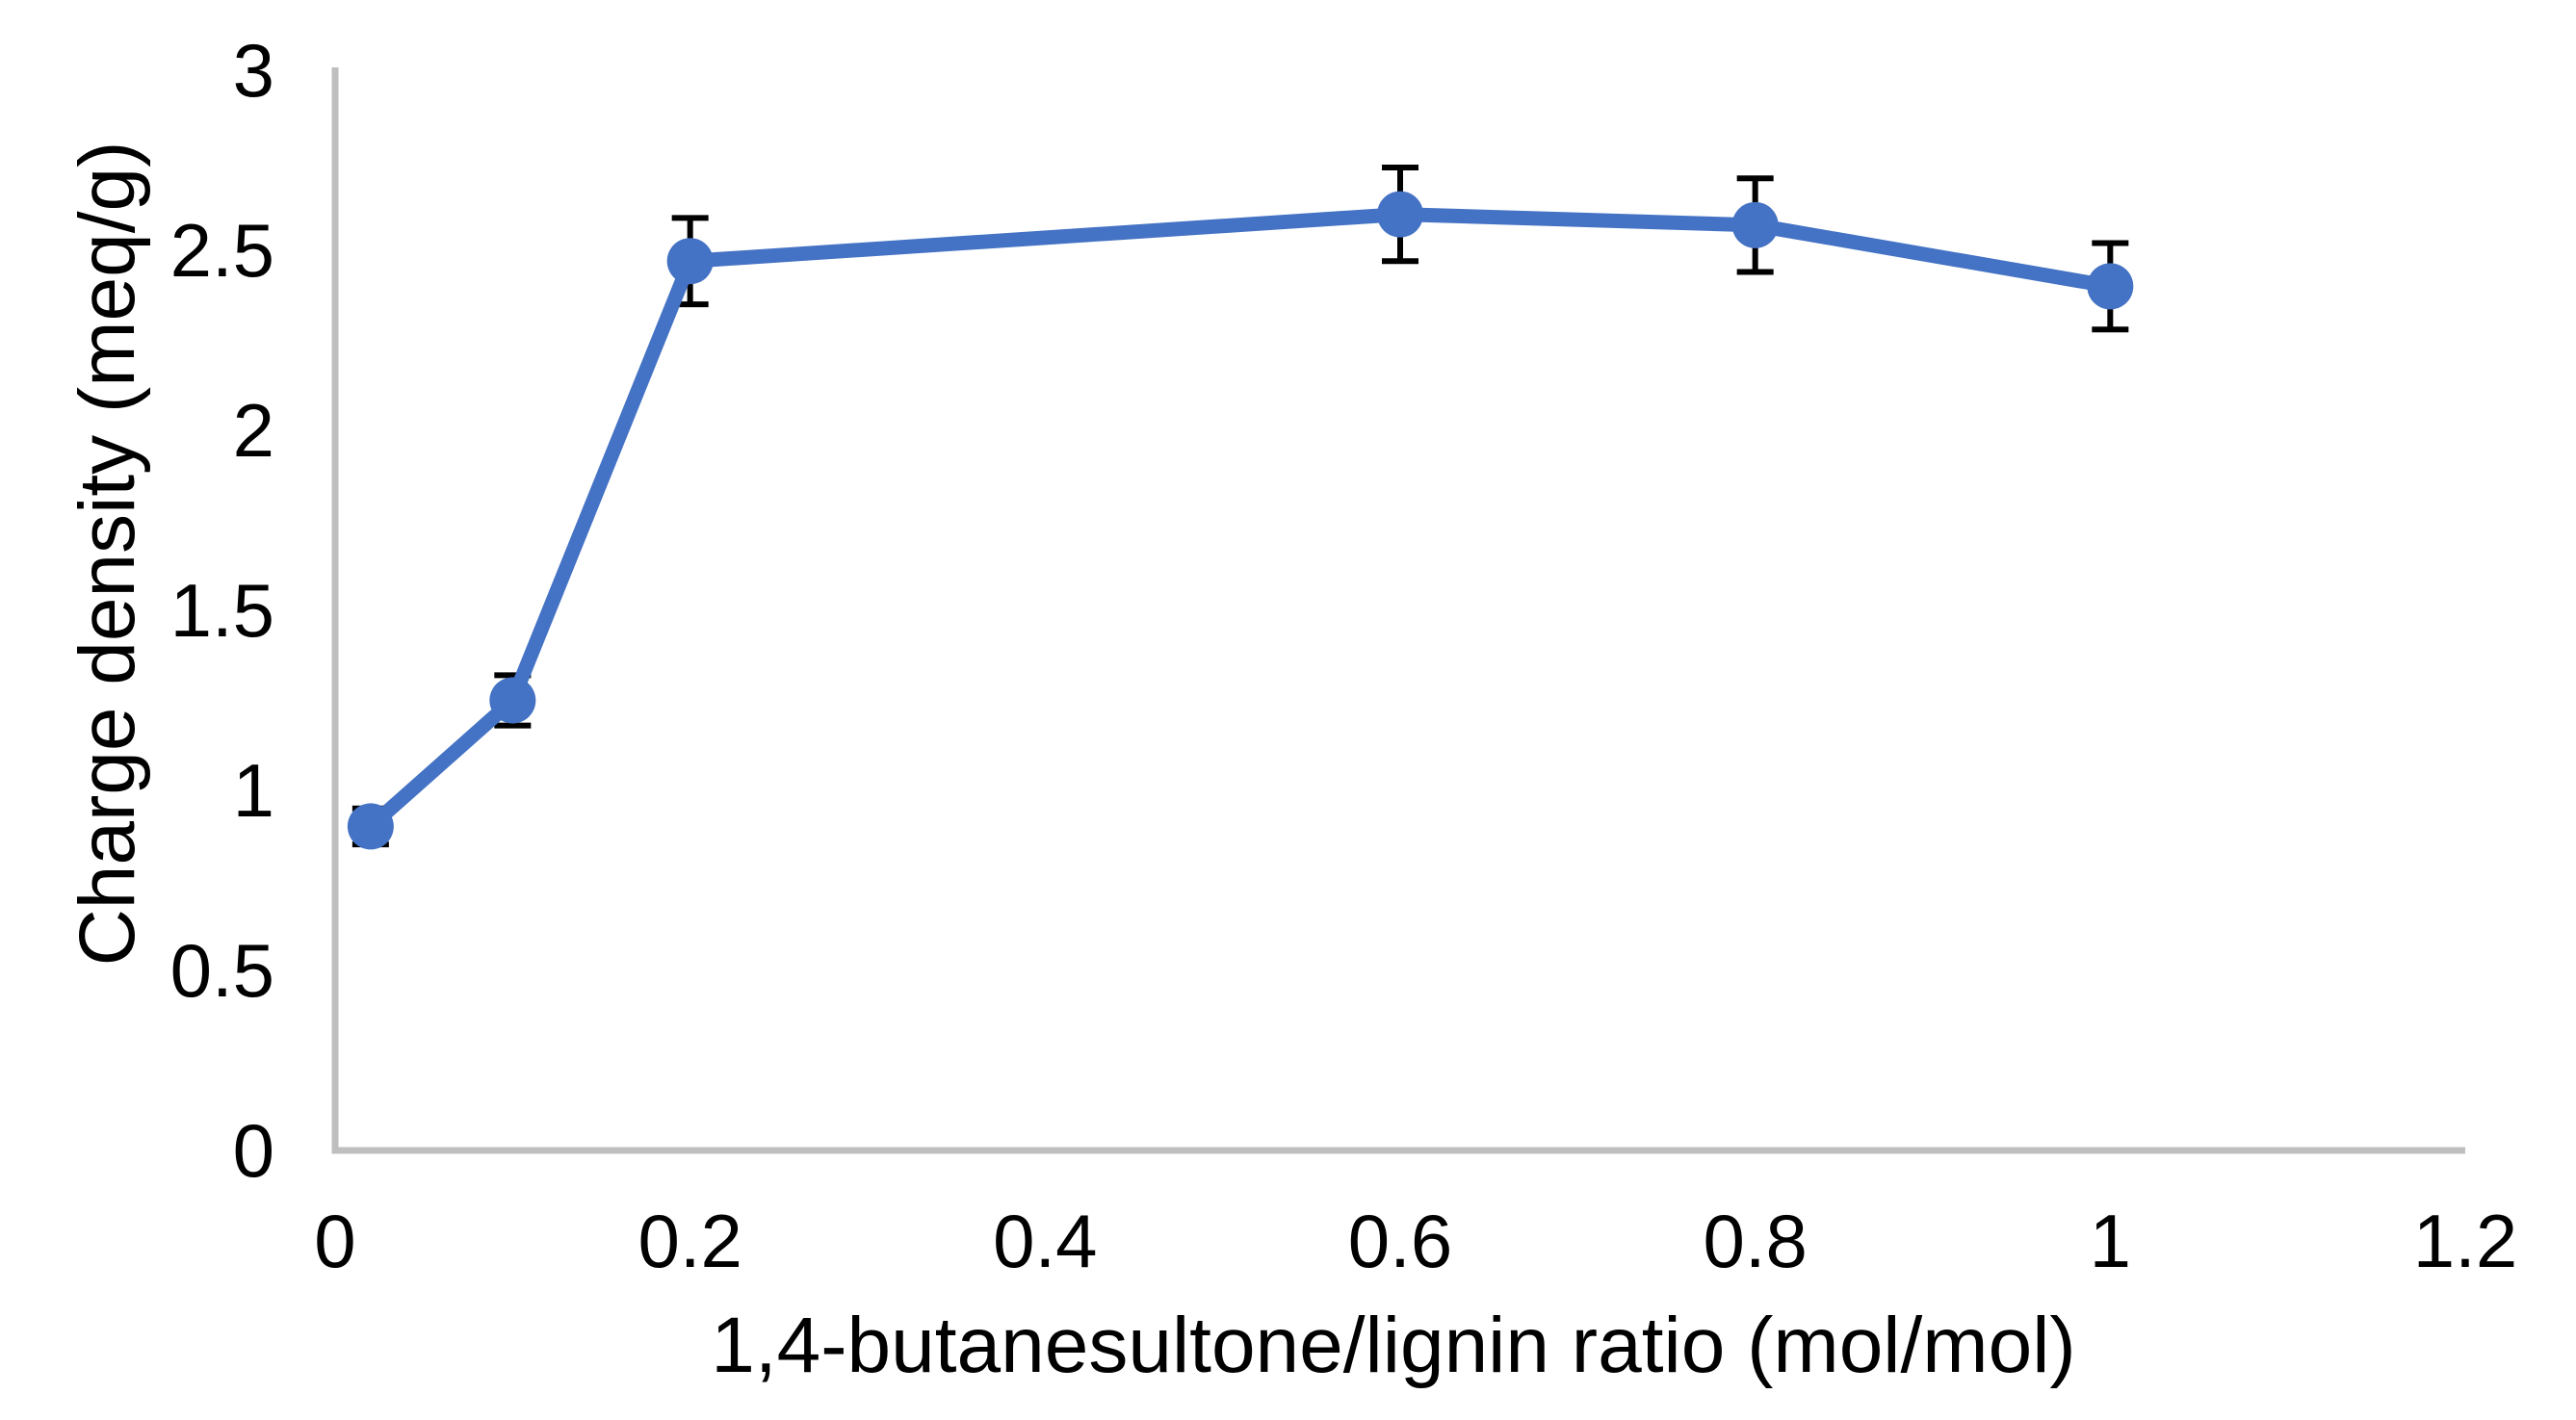 Image resolution: width=2576 pixels, height=1420 pixels. Describe the element at coordinates (253, 71) in the screenshot. I see `y-tick-label: 3` at that location.